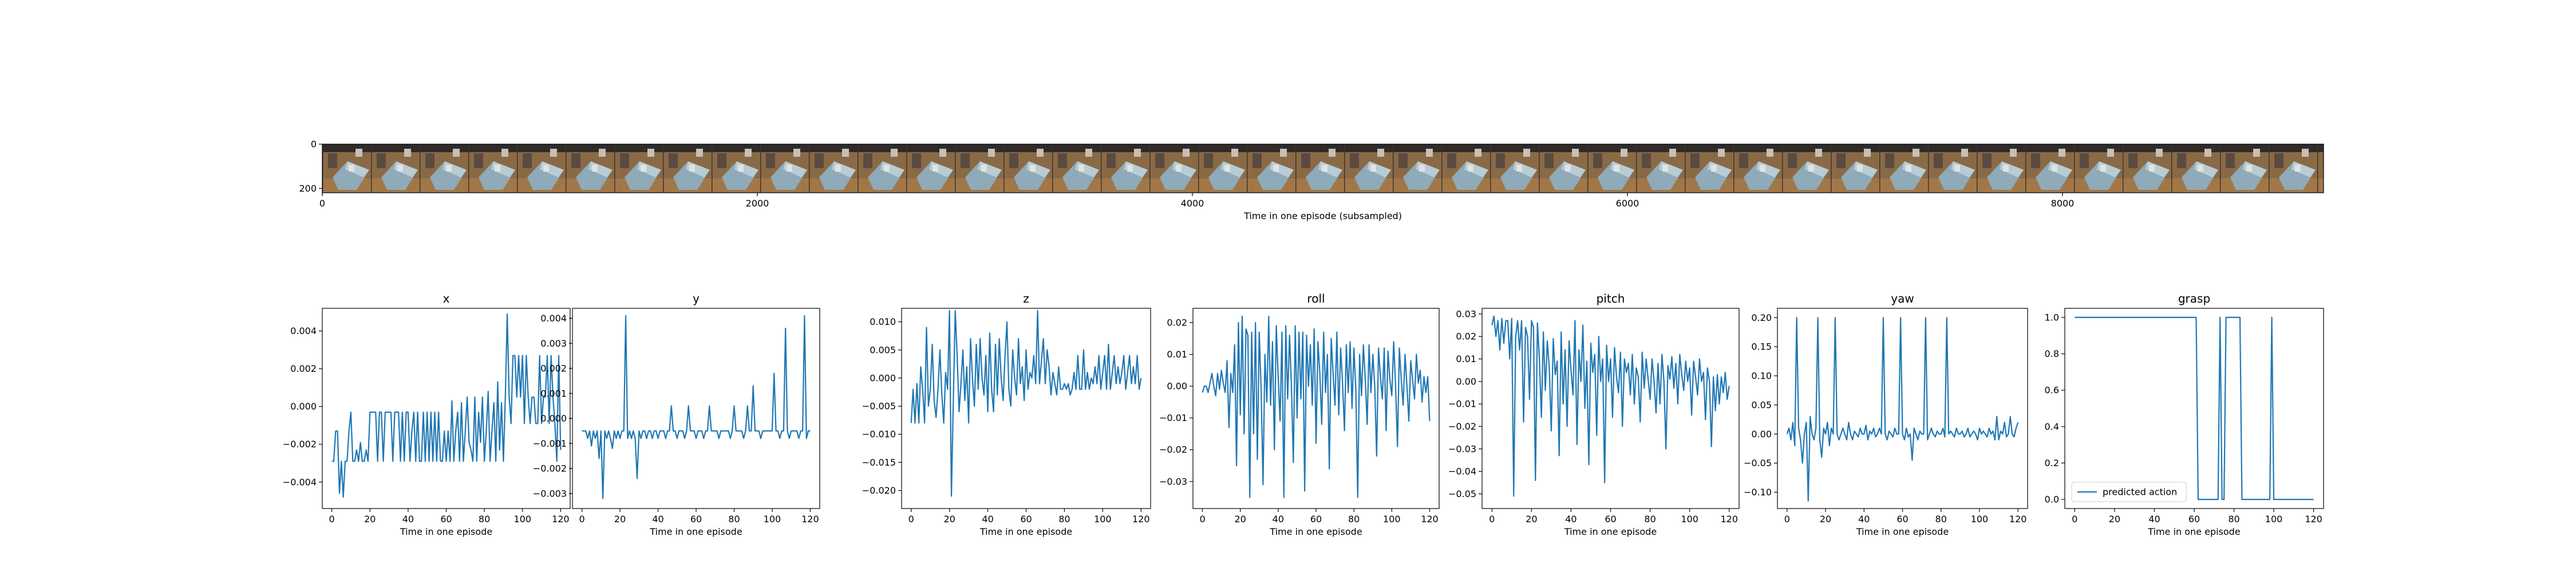  Describe the element at coordinates (1173, 417) in the screenshot. I see `ytick-label: −0.01` at that location.